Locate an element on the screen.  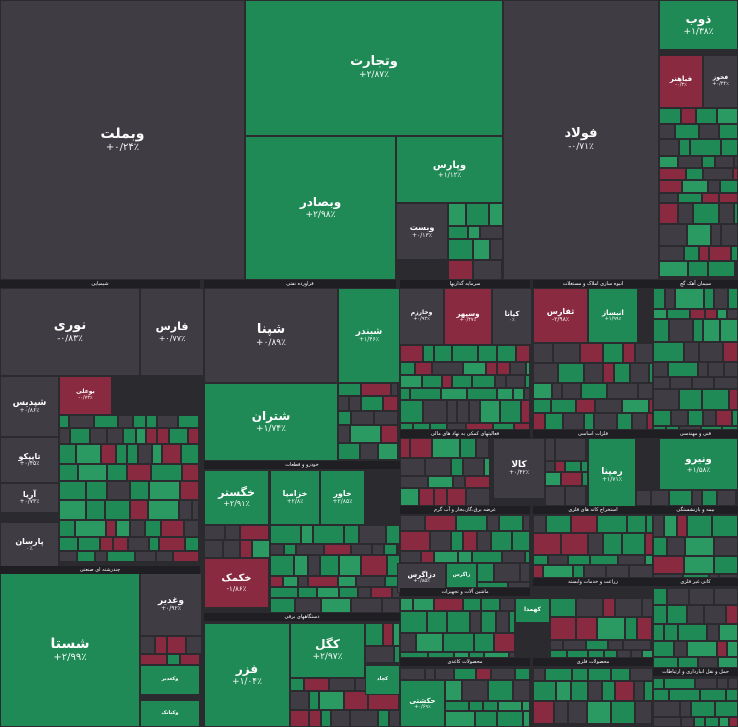
treemap-tile: وکبانک is located at coordinates (170, 713).